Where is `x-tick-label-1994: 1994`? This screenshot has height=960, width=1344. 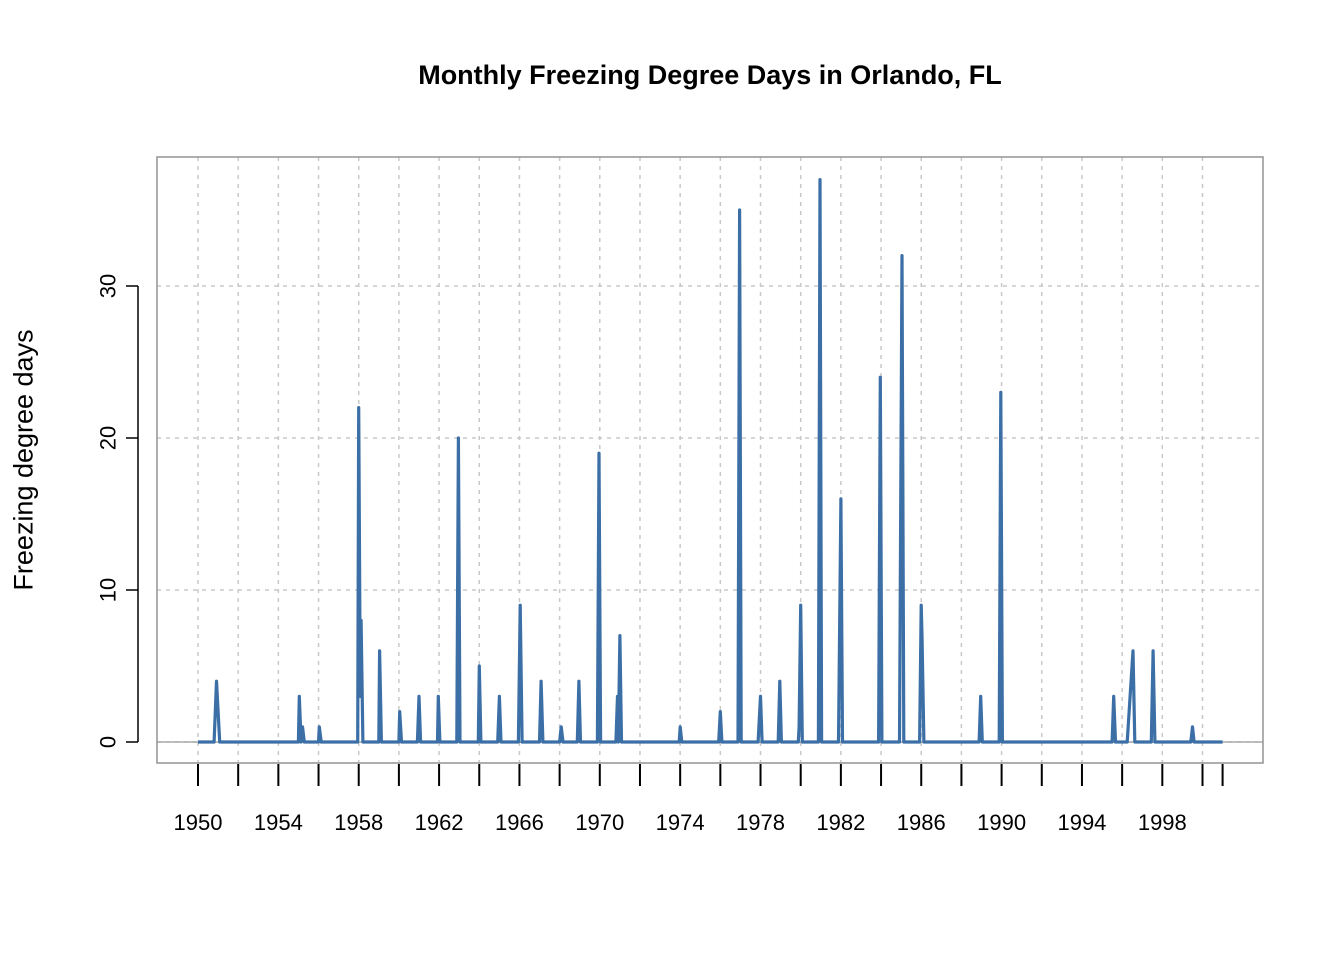
x-tick-label-1994: 1994 is located at coordinates (1081, 822).